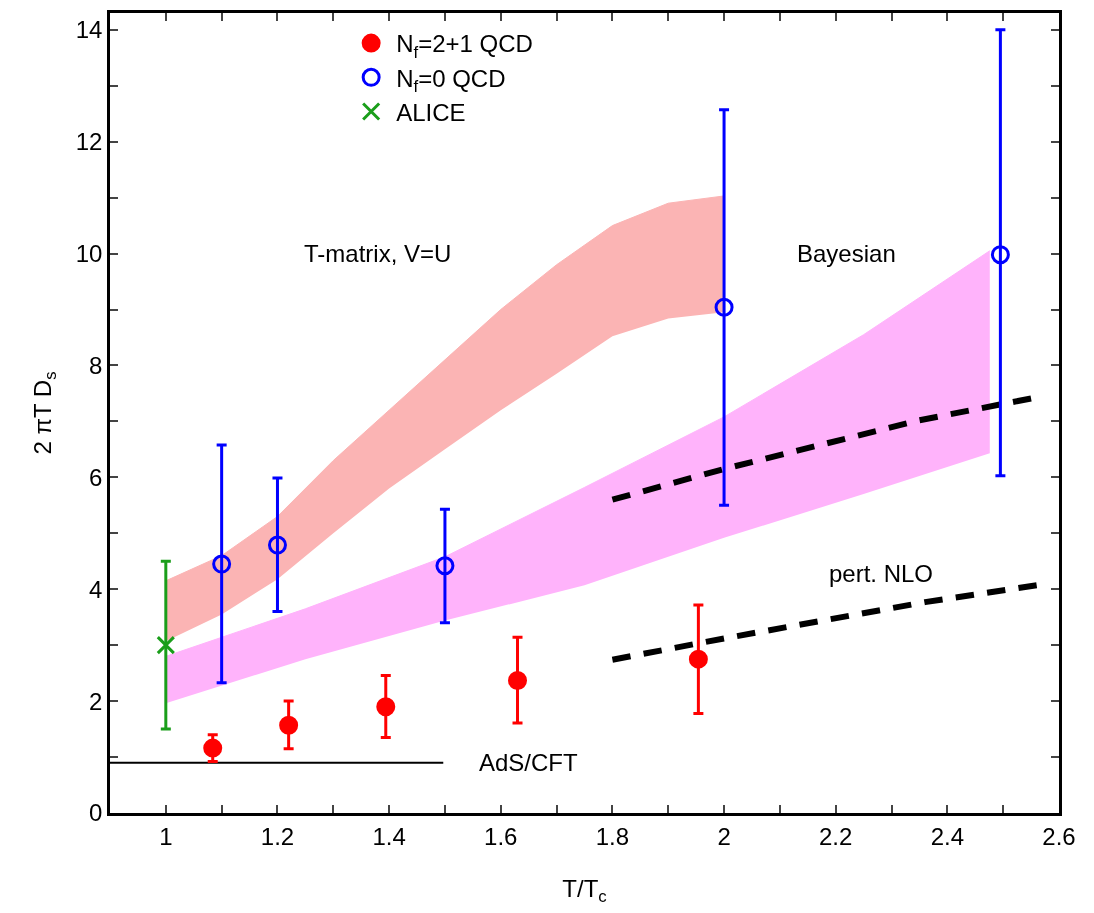 This screenshot has height=913, width=1094. I want to click on x-tick-label: 1.4, so click(389, 836).